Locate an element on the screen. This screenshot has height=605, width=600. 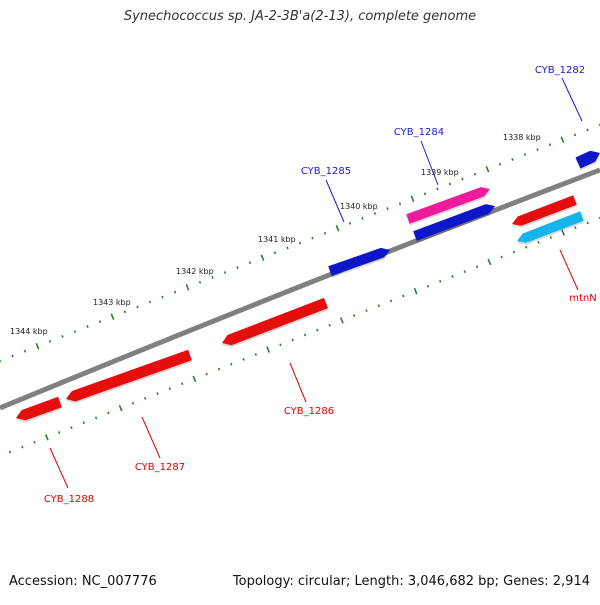
scale-label: 1344 kbp is located at coordinates (29, 331).